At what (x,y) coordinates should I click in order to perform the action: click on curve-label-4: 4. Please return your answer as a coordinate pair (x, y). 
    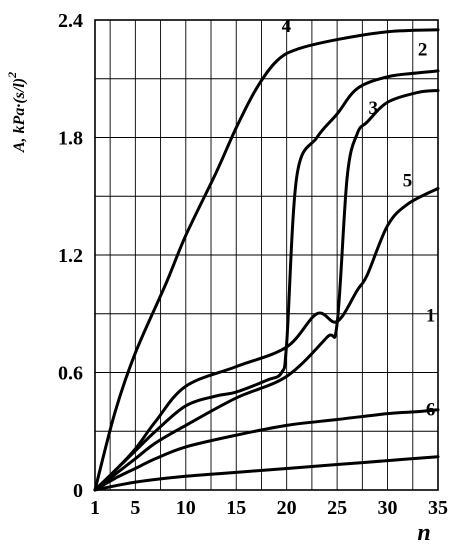
    Looking at the image, I should click on (287, 26).